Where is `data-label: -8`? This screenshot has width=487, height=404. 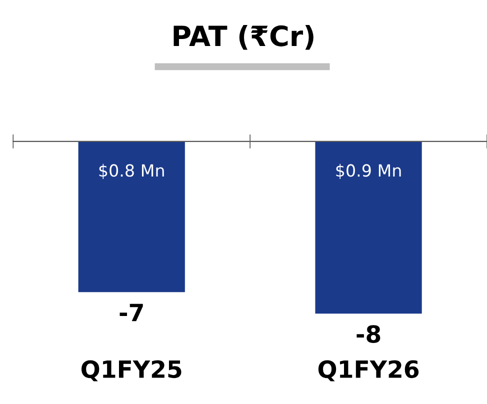
data-label: -8 is located at coordinates (368, 334).